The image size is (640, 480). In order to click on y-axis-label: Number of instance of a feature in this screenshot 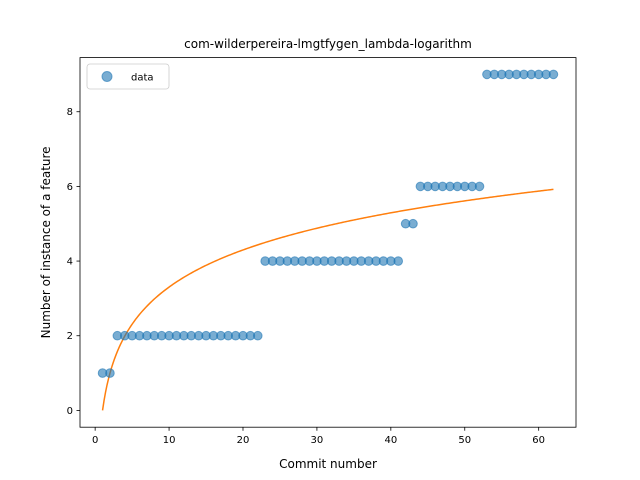, I will do `click(46, 242)`.